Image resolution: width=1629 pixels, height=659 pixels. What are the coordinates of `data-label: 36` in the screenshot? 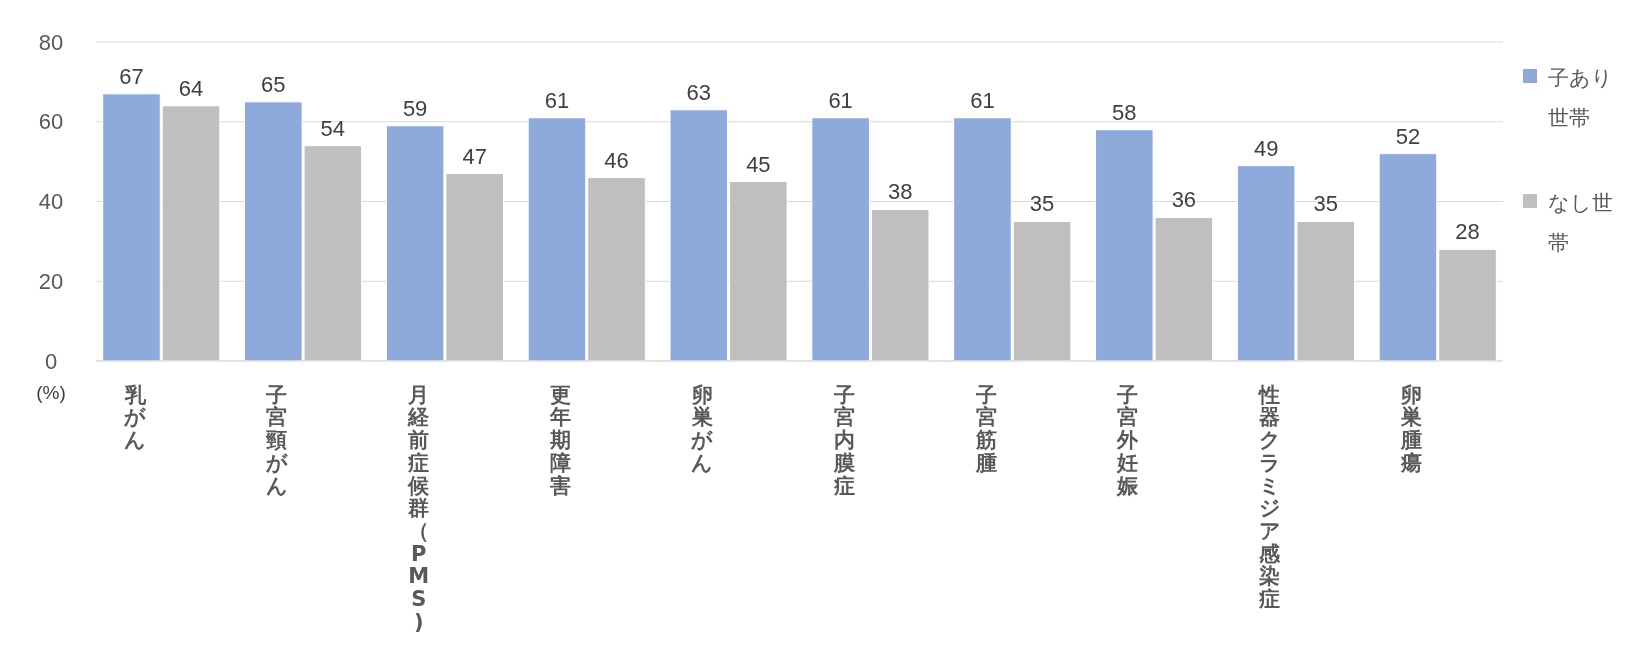 It's located at (1184, 200).